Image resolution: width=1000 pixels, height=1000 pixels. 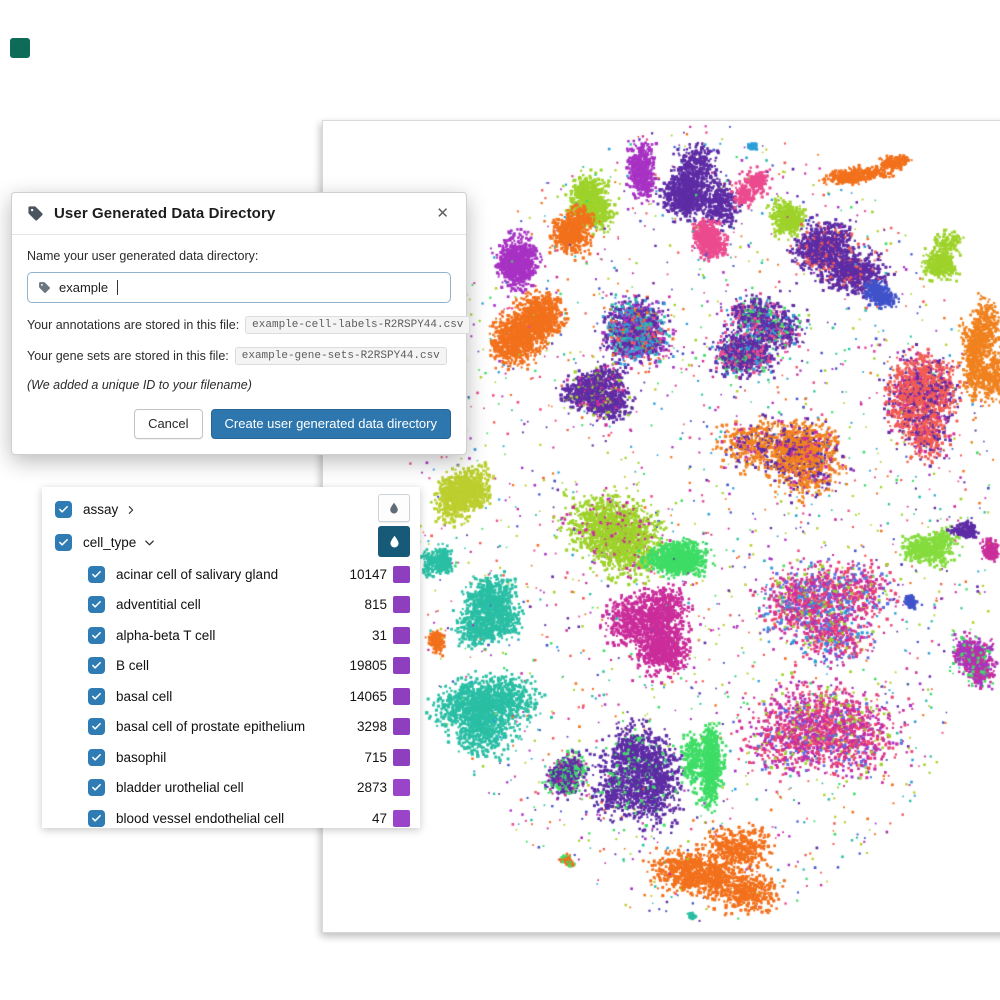 What do you see at coordinates (133, 666) in the screenshot?
I see `category-label: B cell` at bounding box center [133, 666].